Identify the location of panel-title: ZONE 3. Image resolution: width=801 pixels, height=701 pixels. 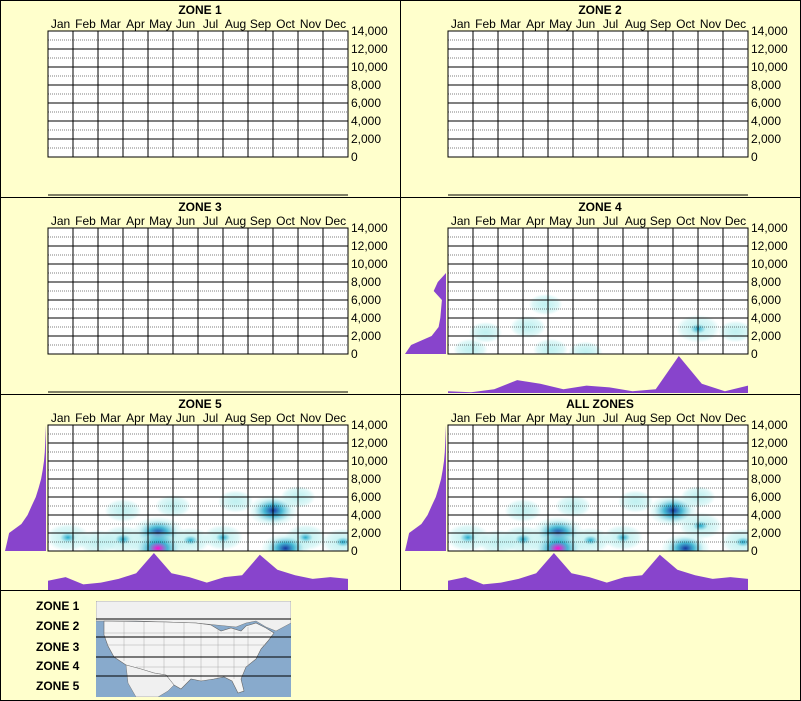
(200, 207).